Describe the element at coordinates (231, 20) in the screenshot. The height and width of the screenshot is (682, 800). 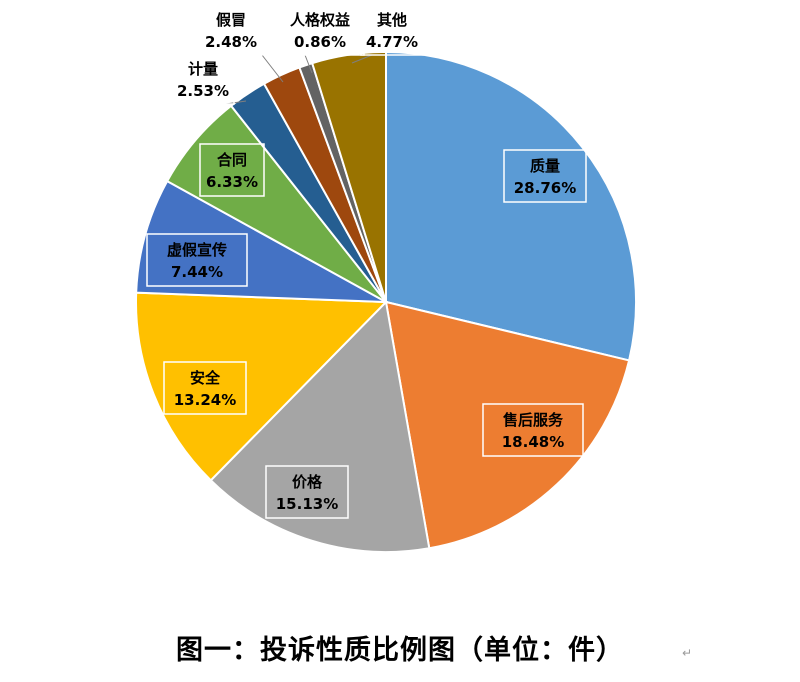
I see `slice-name-label: 假冒` at that location.